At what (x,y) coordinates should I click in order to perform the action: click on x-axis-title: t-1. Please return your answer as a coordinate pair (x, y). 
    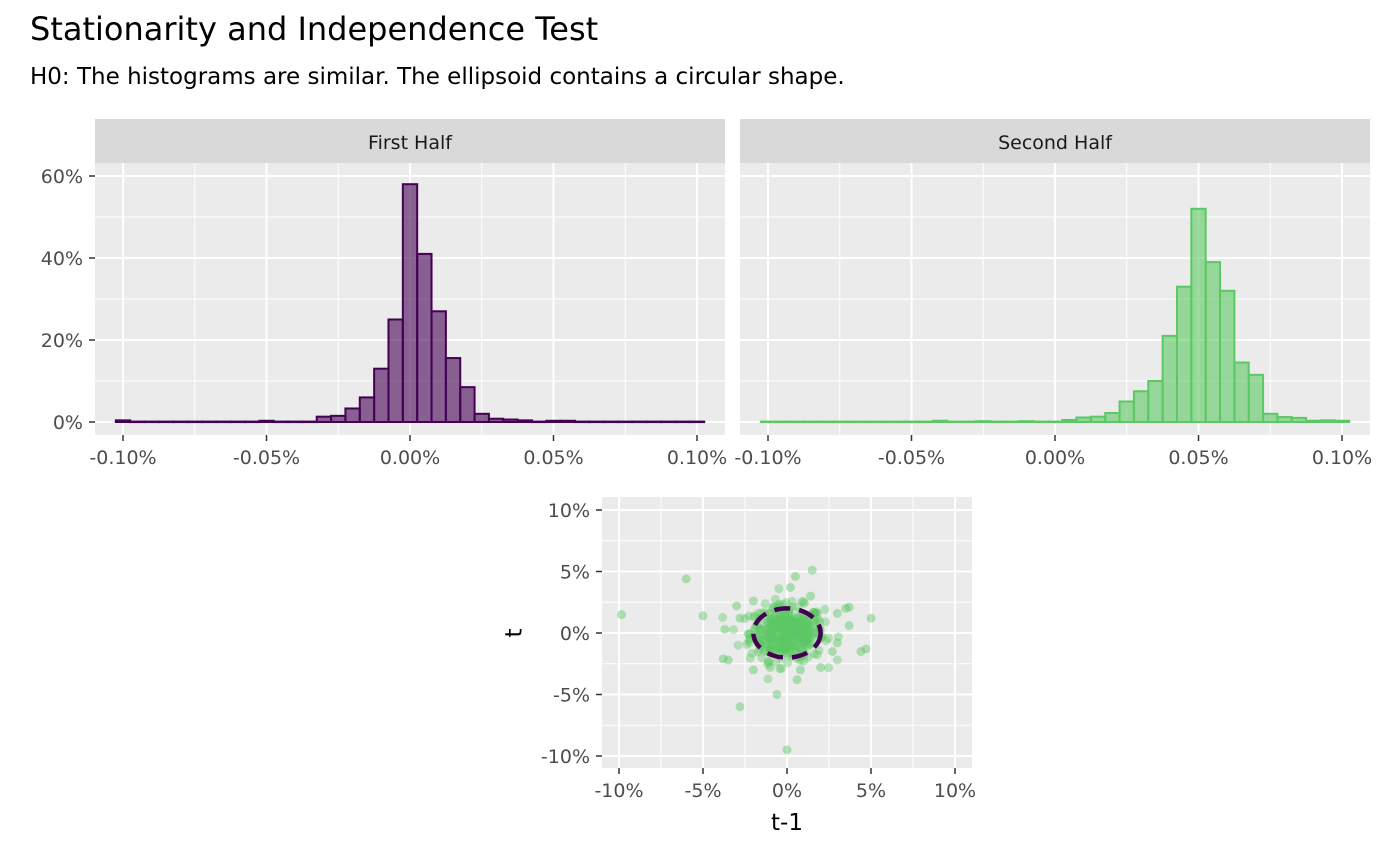
    Looking at the image, I should click on (787, 823).